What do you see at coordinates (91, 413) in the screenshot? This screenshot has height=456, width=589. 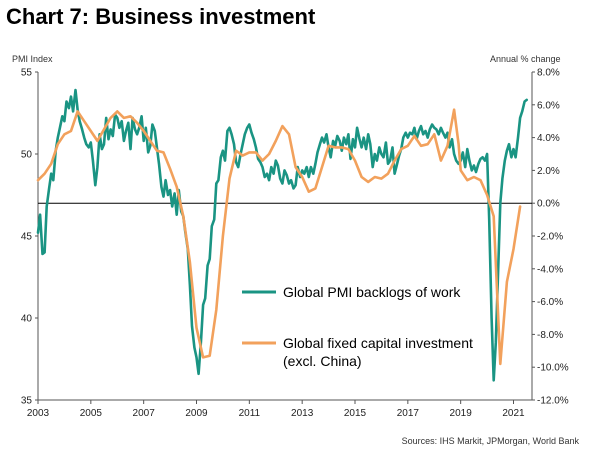 I see `x-tick-label: 2005` at bounding box center [91, 413].